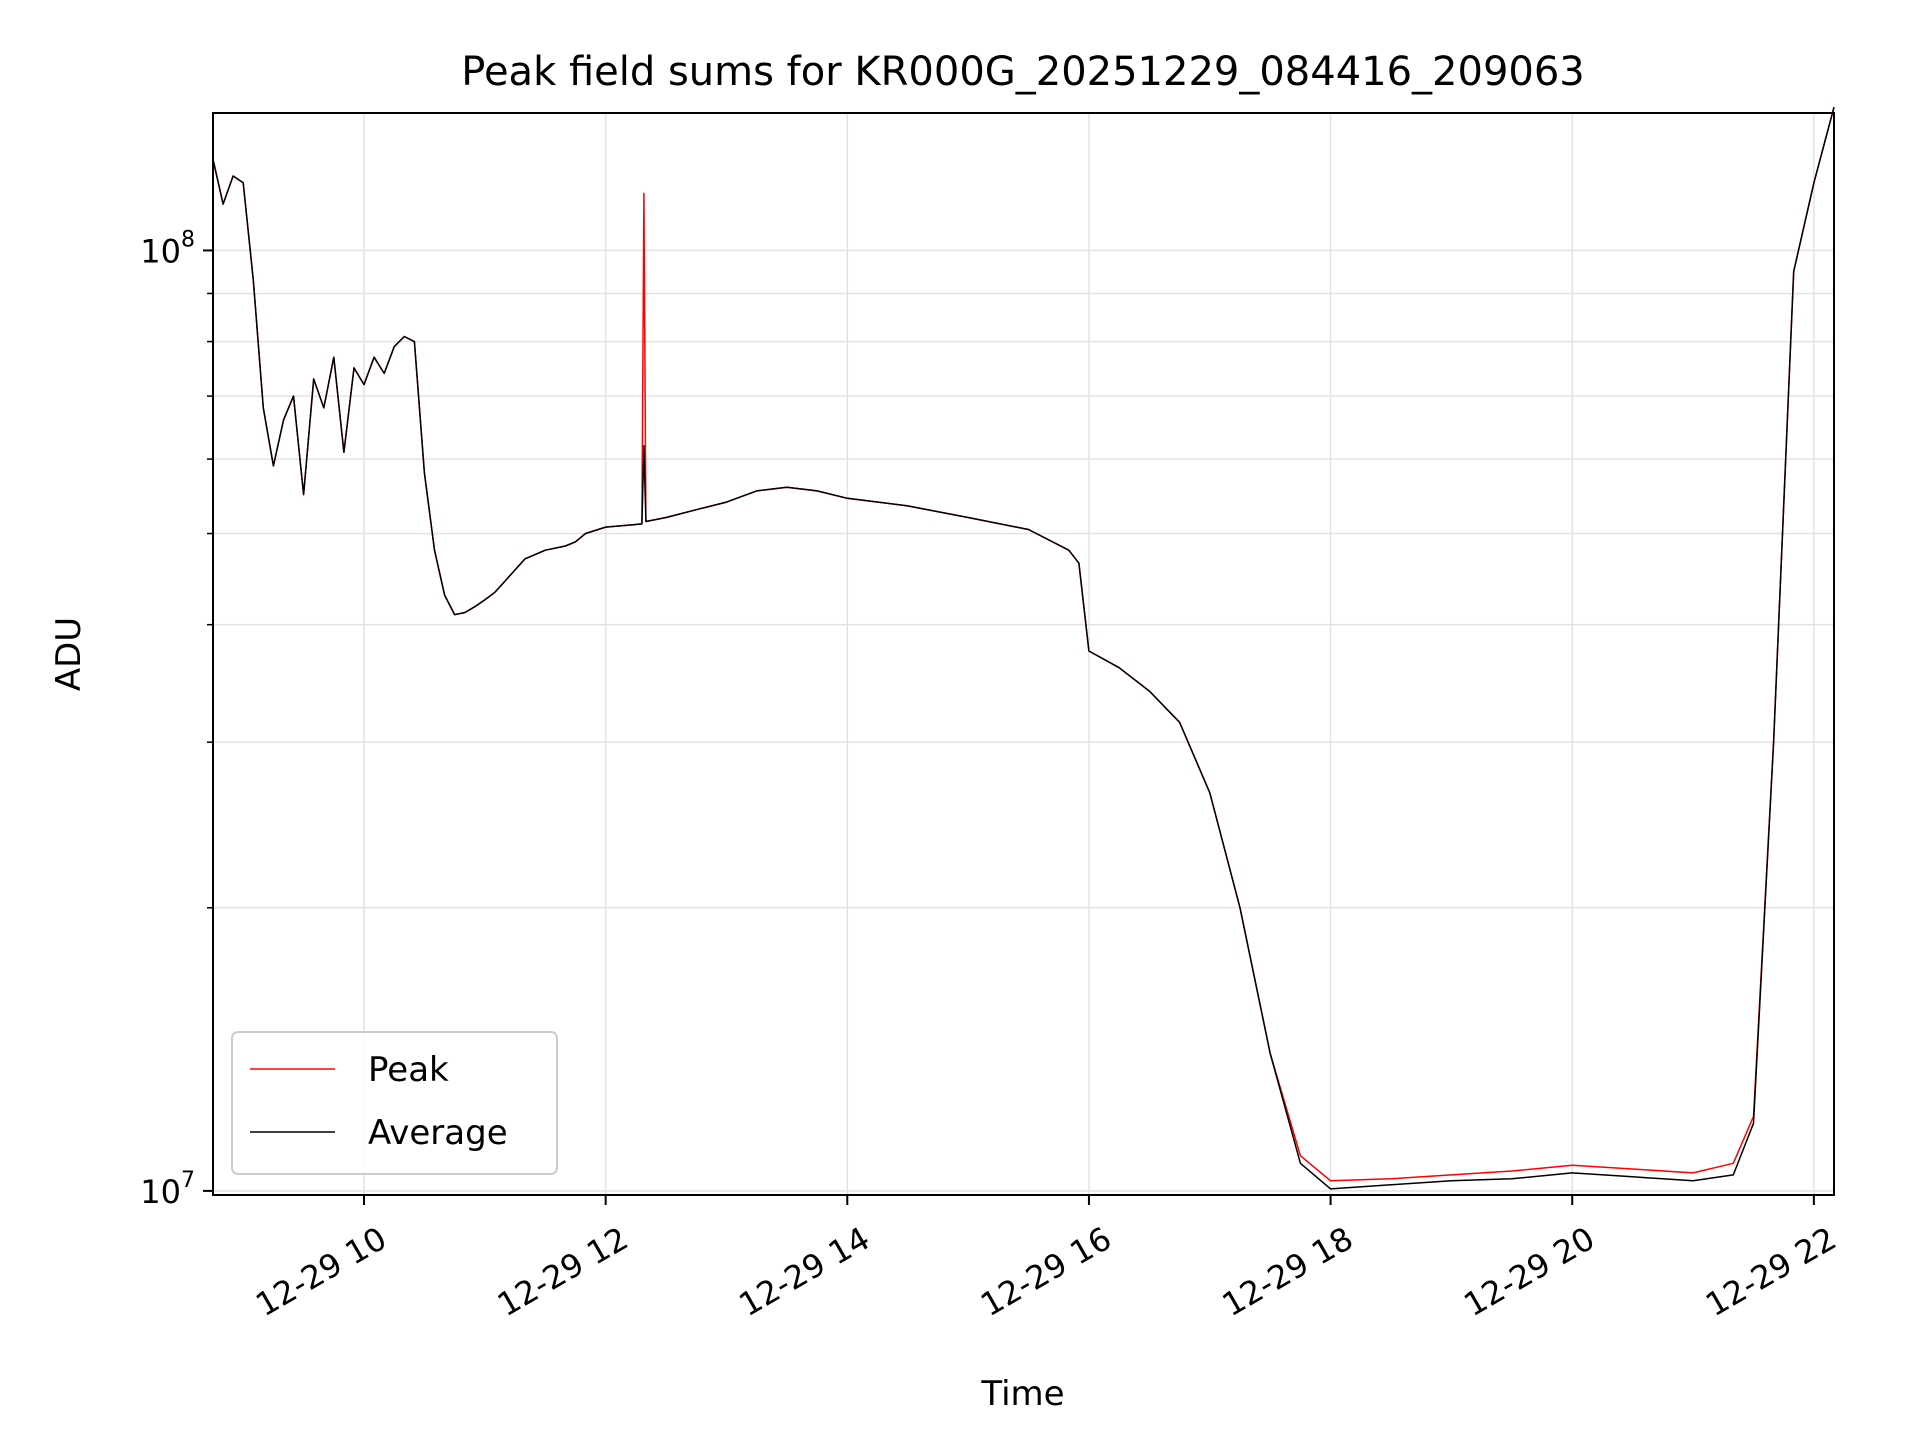 This screenshot has height=1440, width=1920. I want to click on legend-frame, so click(394, 1103).